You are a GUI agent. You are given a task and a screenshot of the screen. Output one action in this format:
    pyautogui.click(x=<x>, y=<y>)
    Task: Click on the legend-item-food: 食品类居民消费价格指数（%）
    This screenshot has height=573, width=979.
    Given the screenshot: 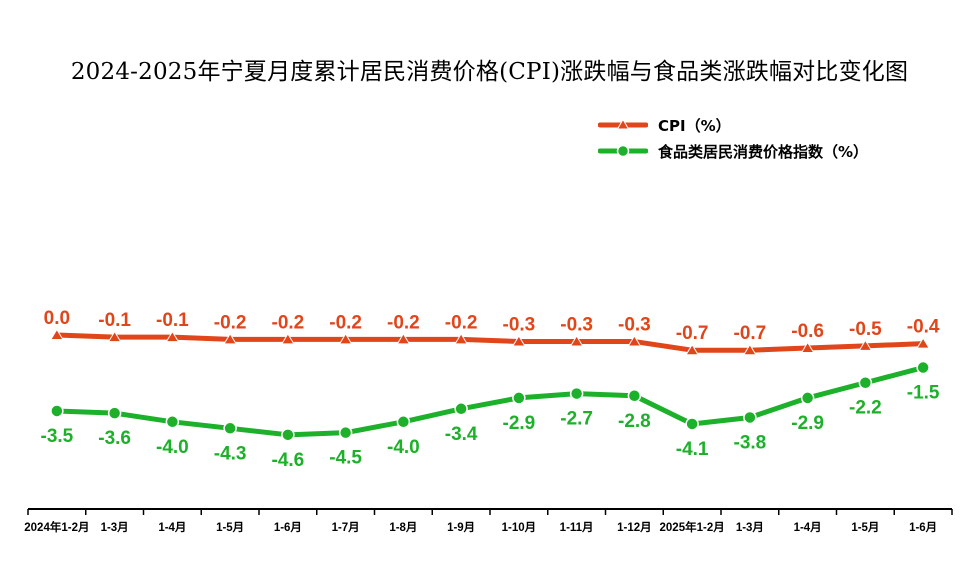 What is the action you would take?
    pyautogui.click(x=733, y=151)
    